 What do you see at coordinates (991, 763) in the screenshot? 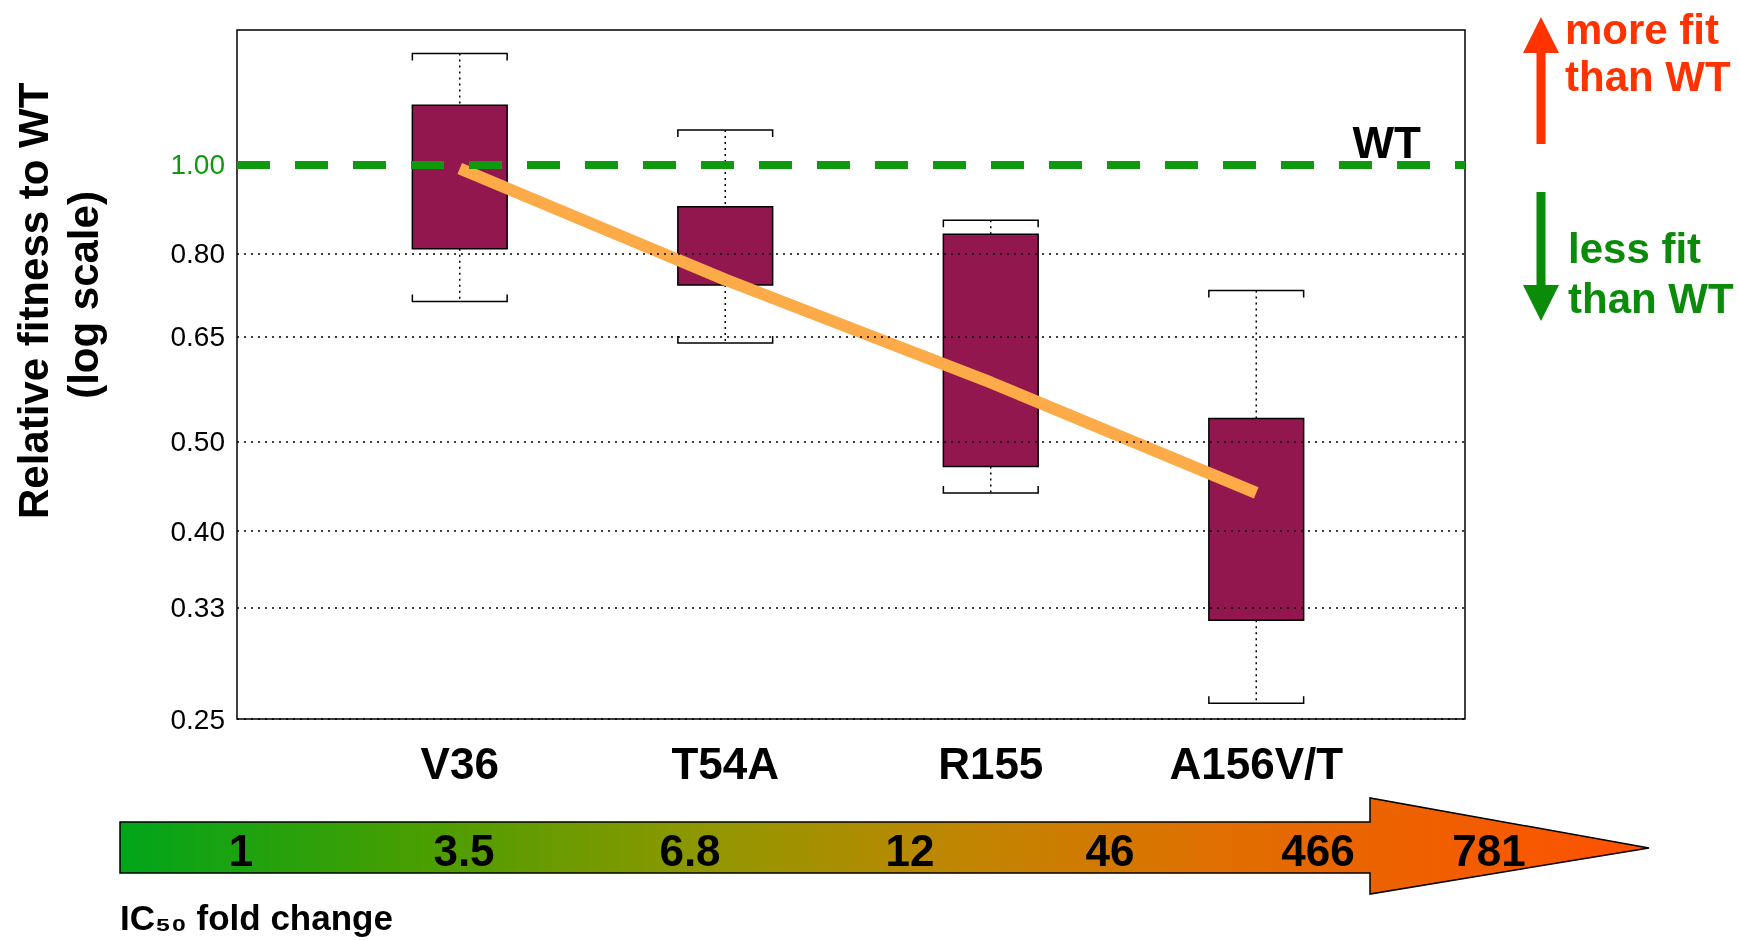
I see `x-tick-label: R155` at bounding box center [991, 763].